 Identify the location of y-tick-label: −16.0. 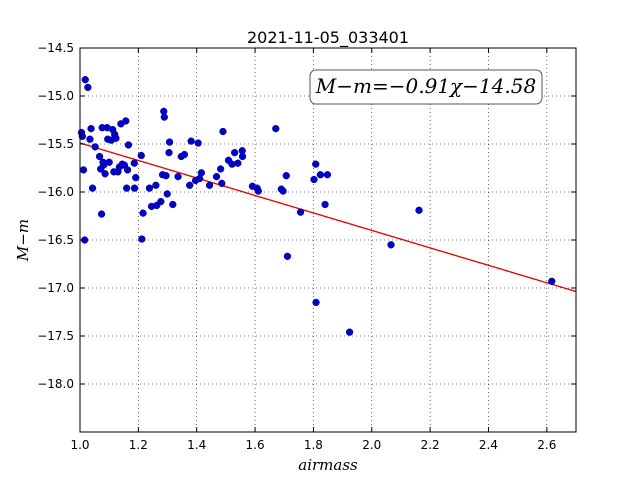
(55, 192).